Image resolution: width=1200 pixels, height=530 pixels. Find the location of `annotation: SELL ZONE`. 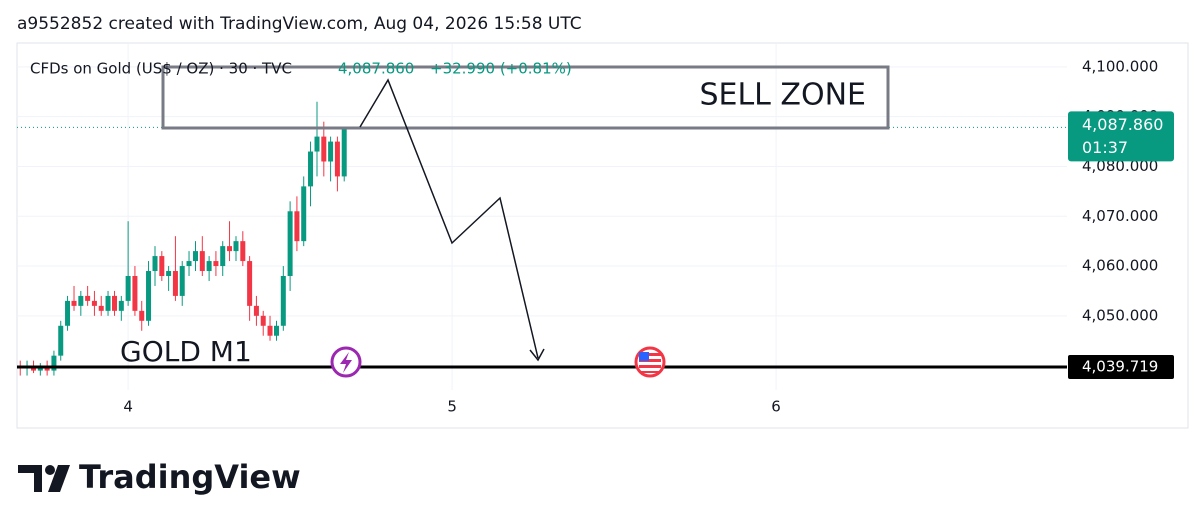

annotation: SELL ZONE is located at coordinates (782, 95).